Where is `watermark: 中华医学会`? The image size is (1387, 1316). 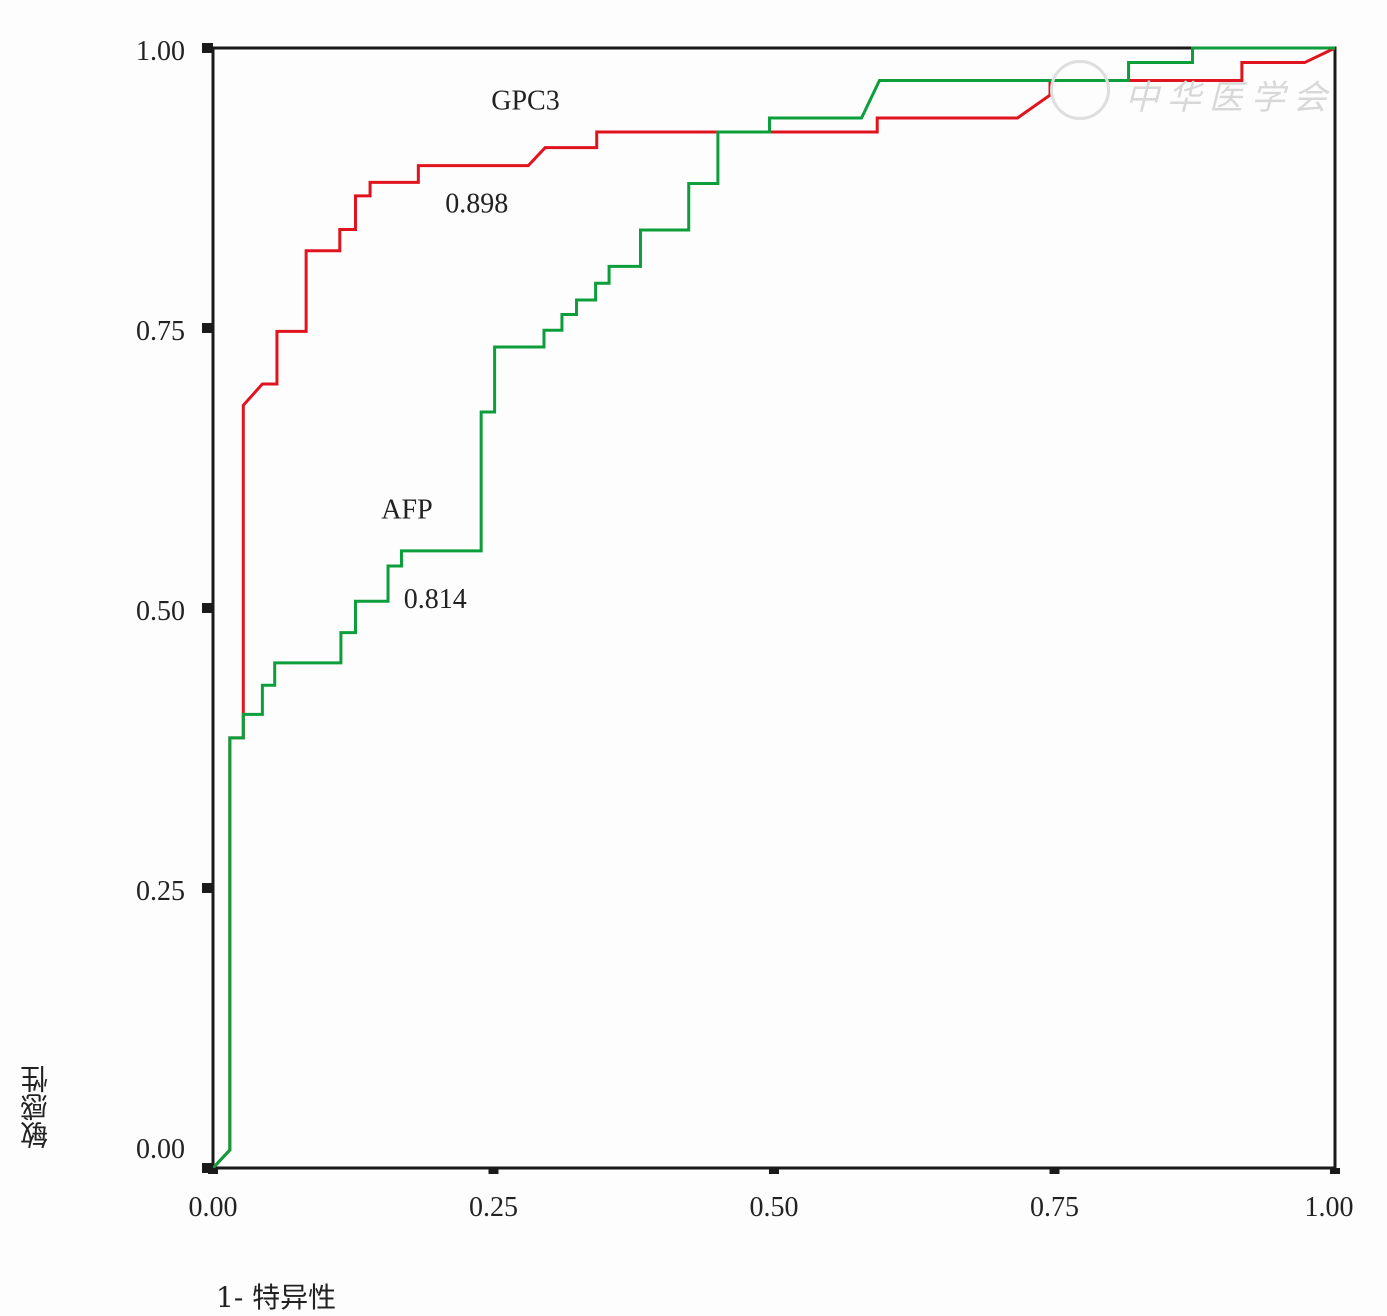
watermark: 中华医学会 is located at coordinates (1230, 98).